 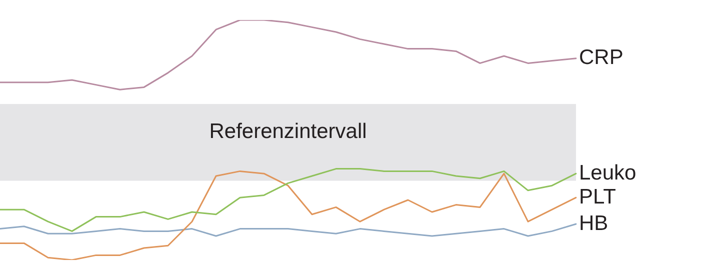 I want to click on band-label: Referenzintervall, so click(x=288, y=132).